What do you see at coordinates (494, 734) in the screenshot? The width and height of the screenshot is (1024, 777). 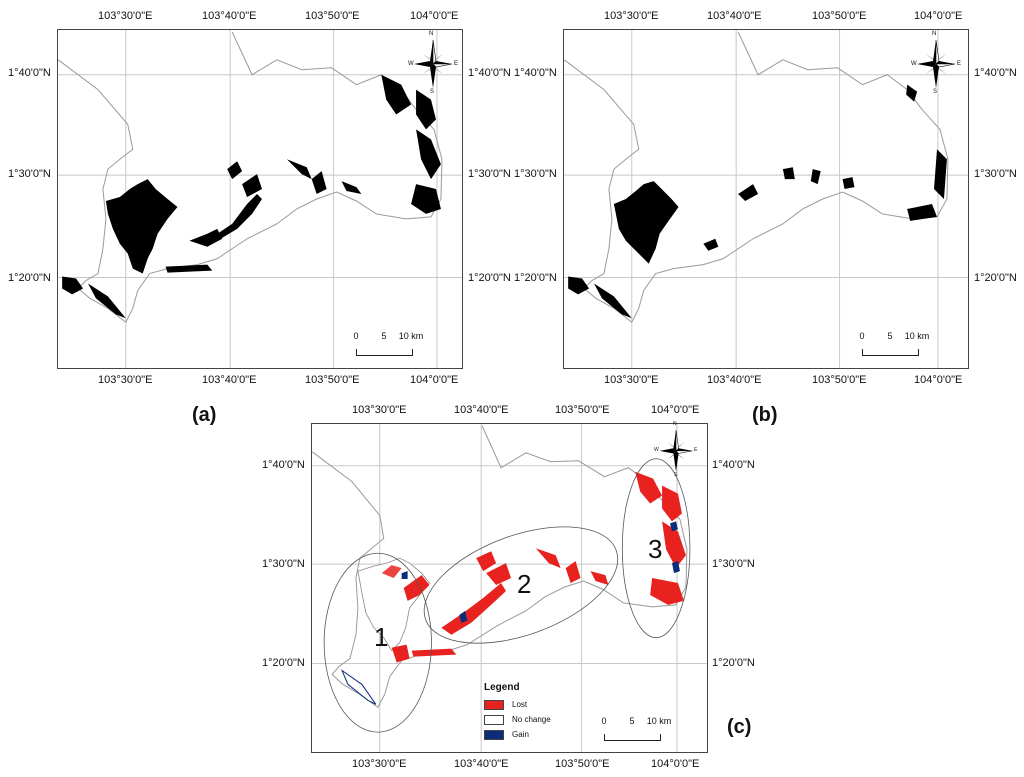 I see `legend-swatch-gain` at bounding box center [494, 734].